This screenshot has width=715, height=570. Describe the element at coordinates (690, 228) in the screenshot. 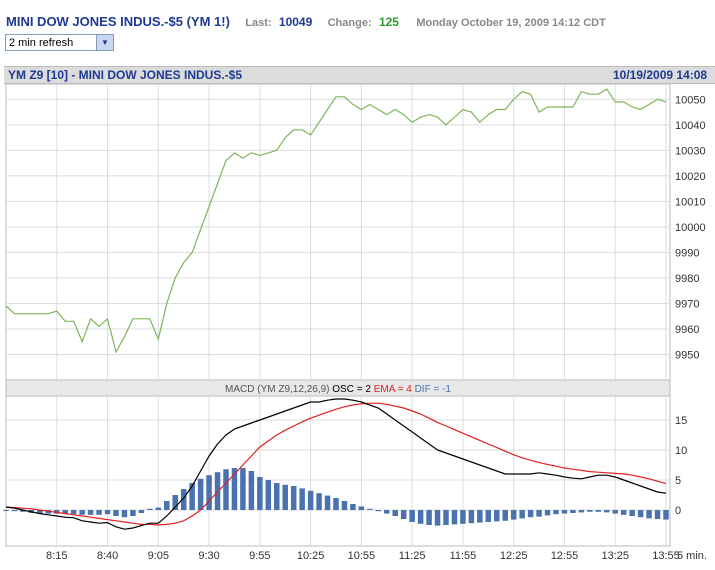

I see `price-tick-label: 10000` at that location.